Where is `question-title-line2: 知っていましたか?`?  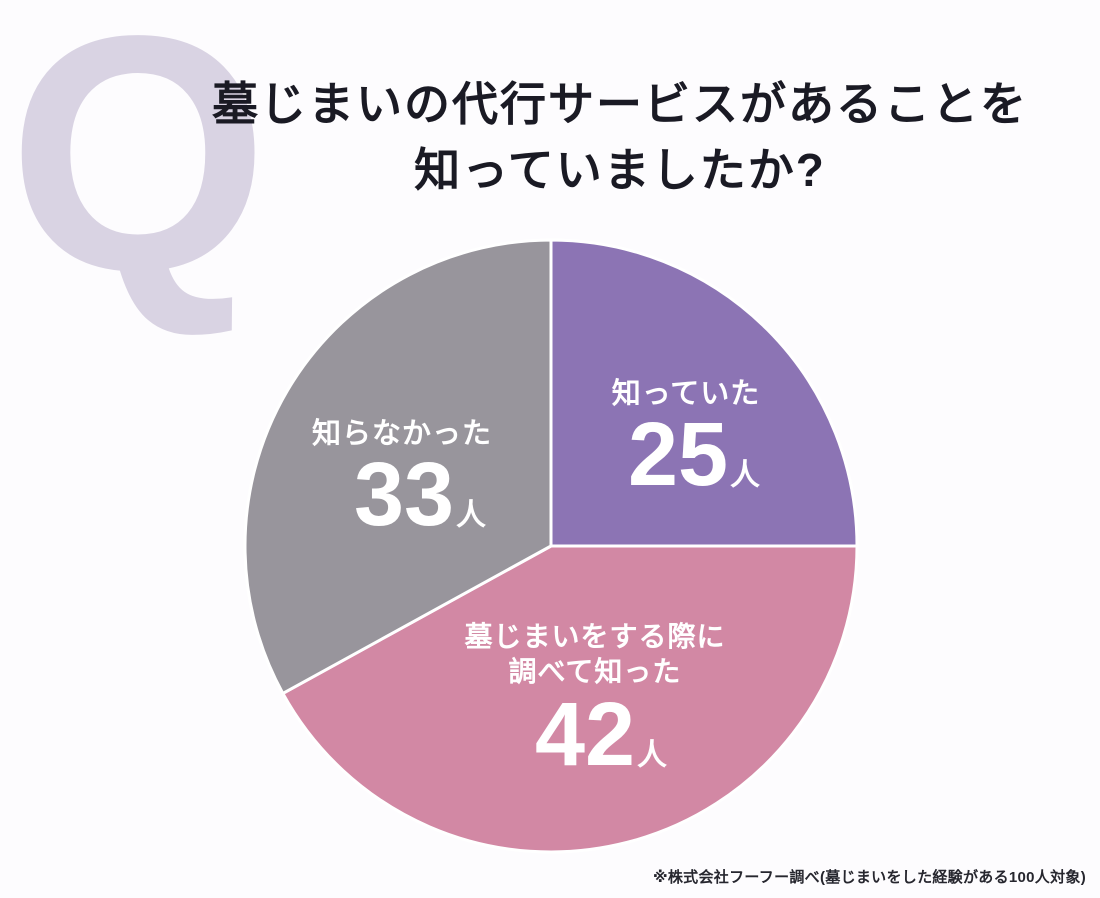
question-title-line2: 知っていましたか? is located at coordinates (620, 169).